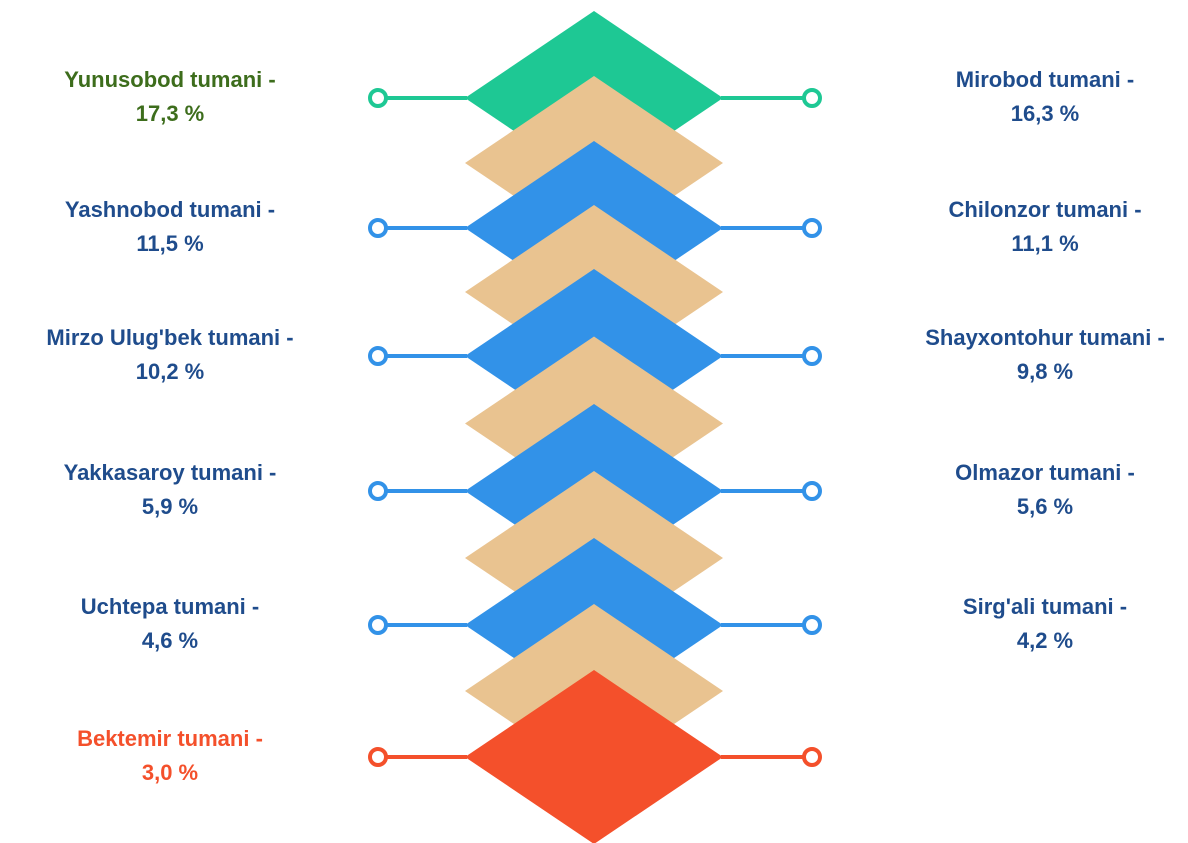  Describe the element at coordinates (170, 506) in the screenshot. I see `district-value: 5,9 %` at that location.